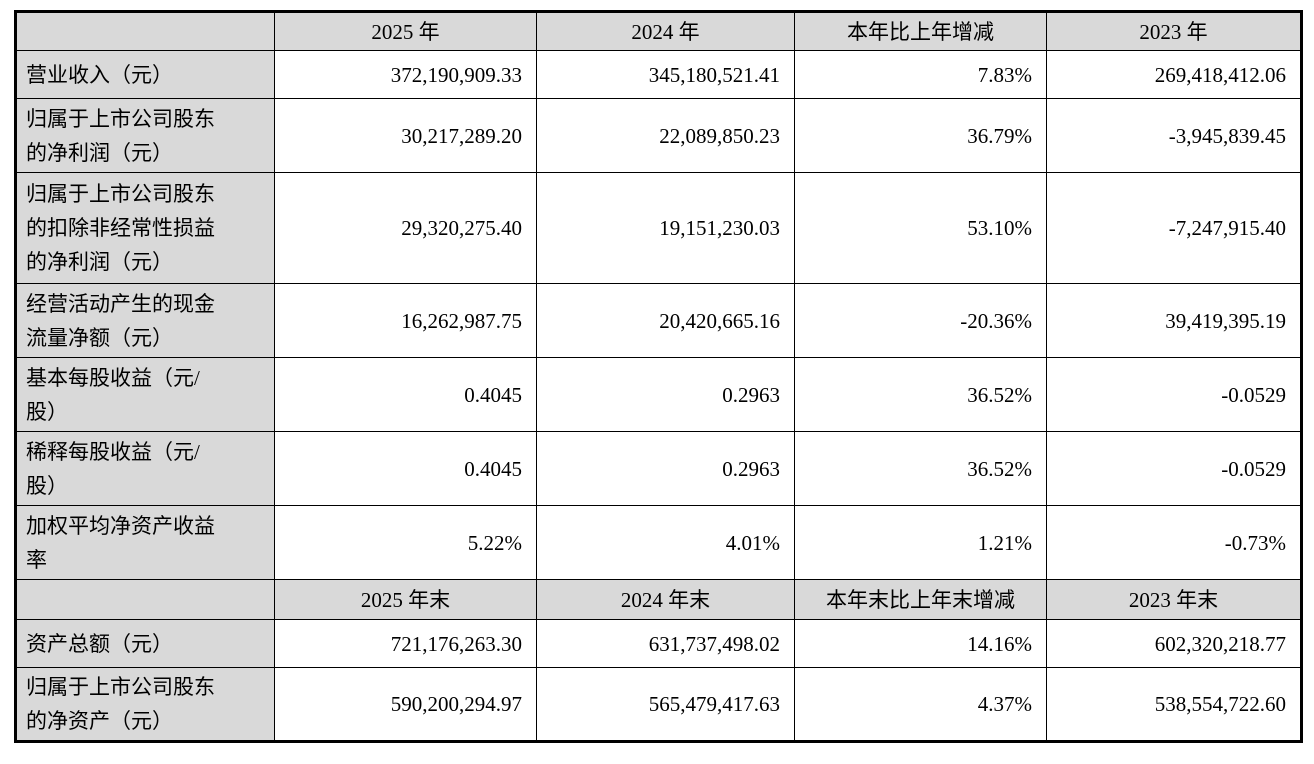 This screenshot has height=764, width=1314. I want to click on cell-2024: 19,151,230.03, so click(665, 228).